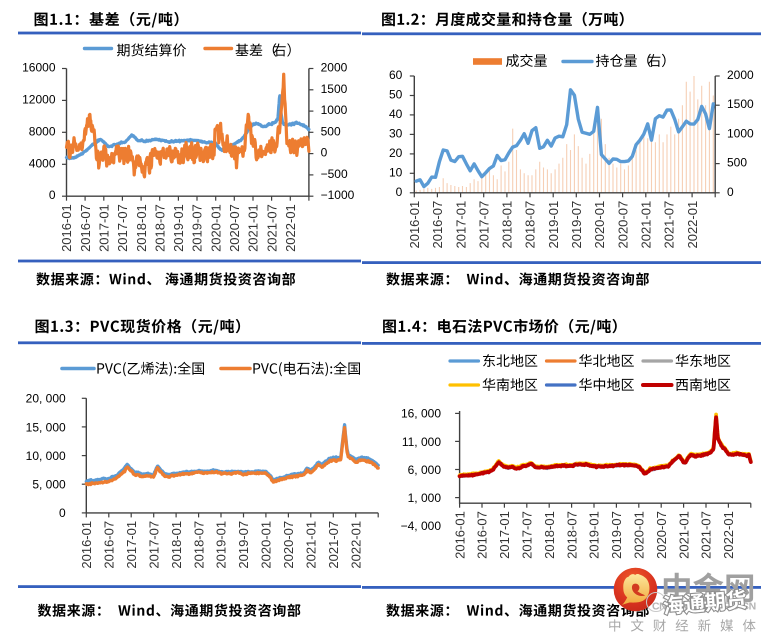 This screenshot has height=638, width=770. What do you see at coordinates (334, 174) in the screenshot?
I see `svg-text: −500` at bounding box center [334, 174].